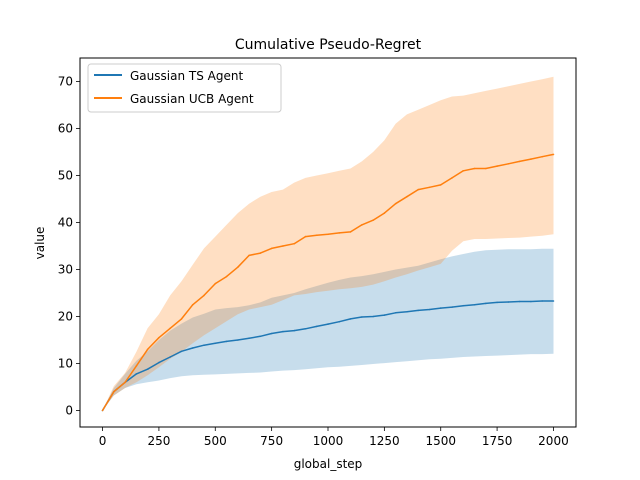  Describe the element at coordinates (553, 441) in the screenshot. I see `x-tick-label: 2000` at that location.